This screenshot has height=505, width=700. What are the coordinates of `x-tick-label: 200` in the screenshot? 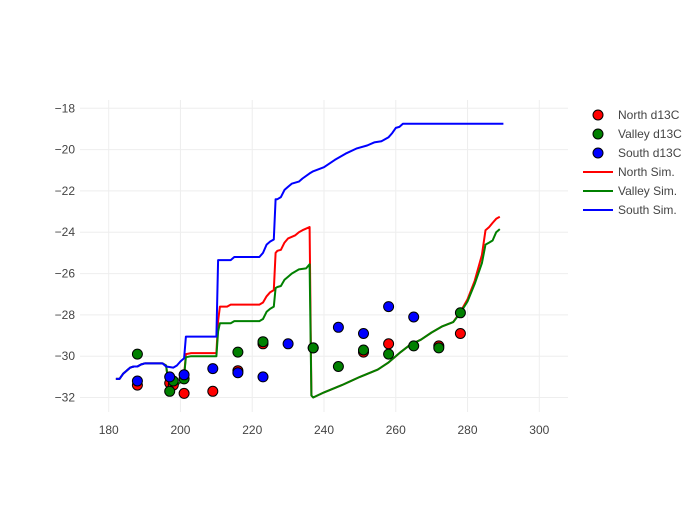 It's located at (180, 430).